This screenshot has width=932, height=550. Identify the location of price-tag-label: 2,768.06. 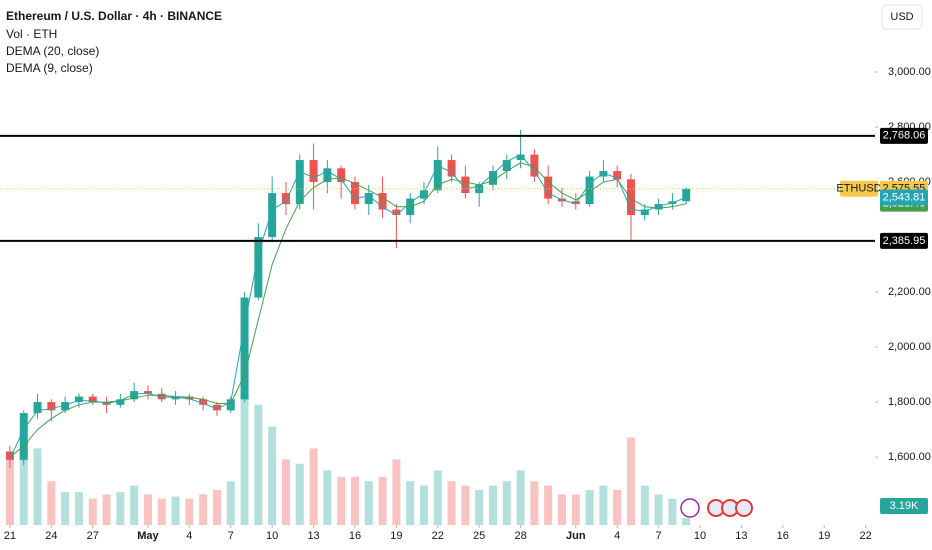
(904, 136).